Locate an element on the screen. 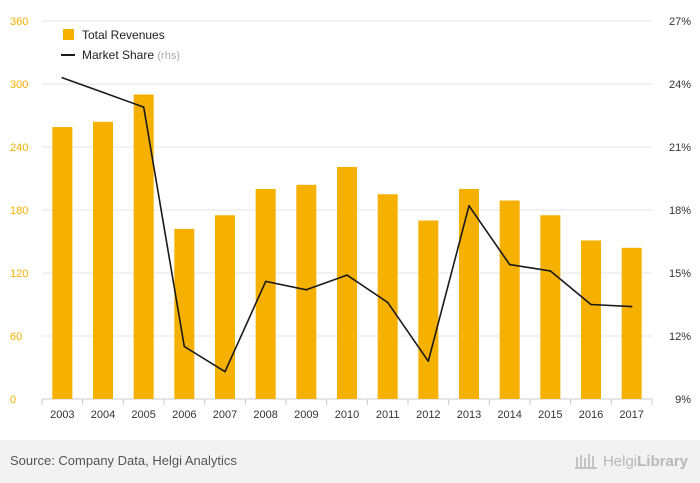  left-tick-label: 180 is located at coordinates (19, 211).